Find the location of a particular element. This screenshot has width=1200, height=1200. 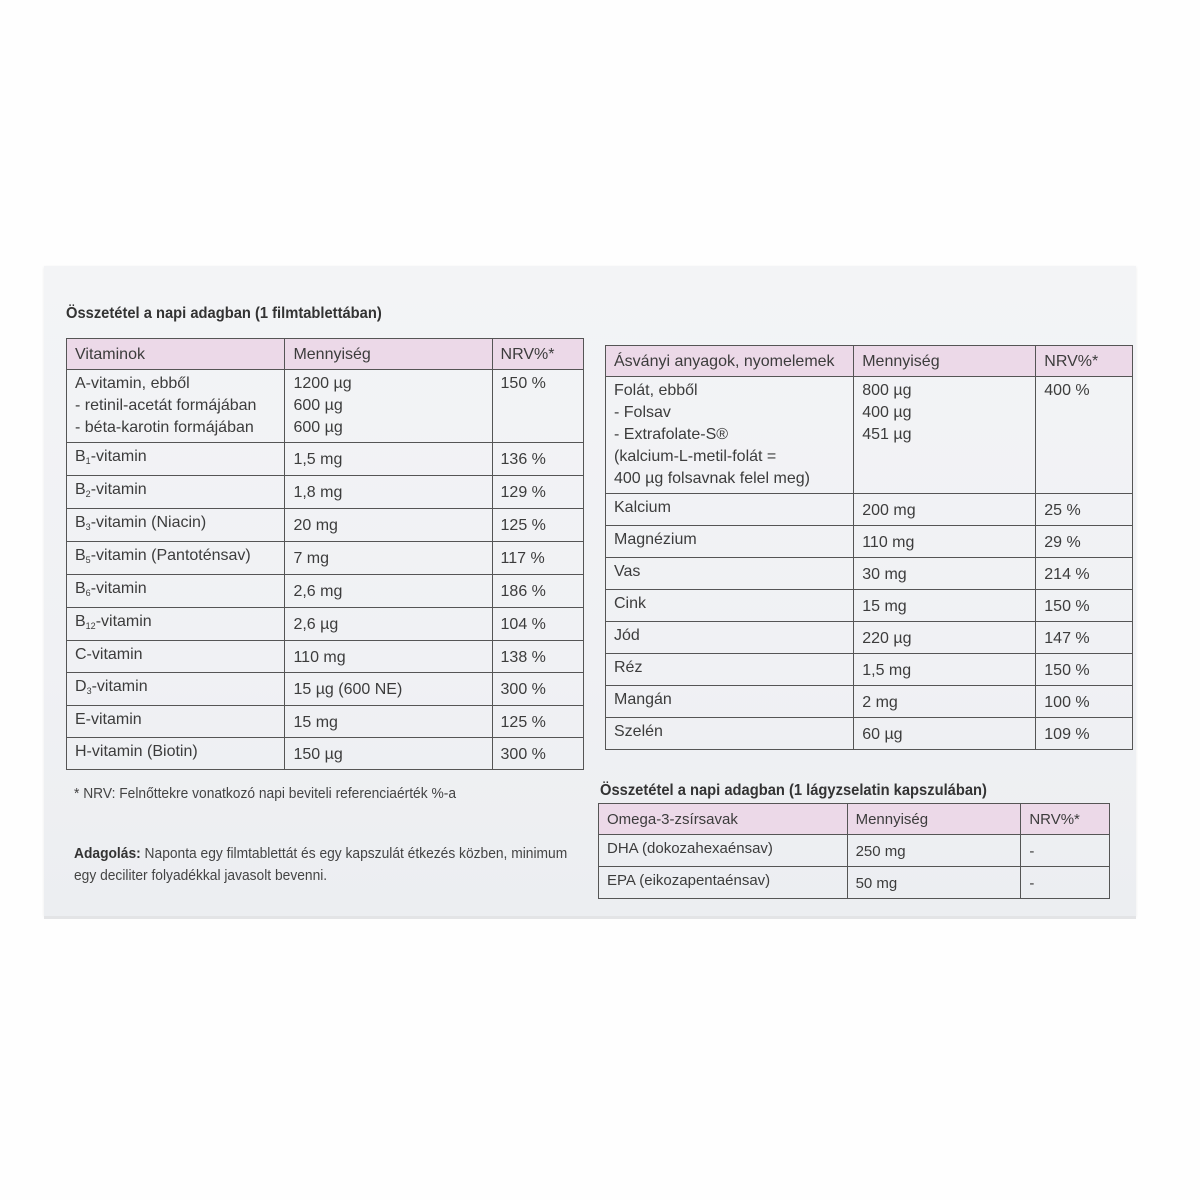

table-row: B12-vitamin 2,6 µg 104 % is located at coordinates (325, 624).